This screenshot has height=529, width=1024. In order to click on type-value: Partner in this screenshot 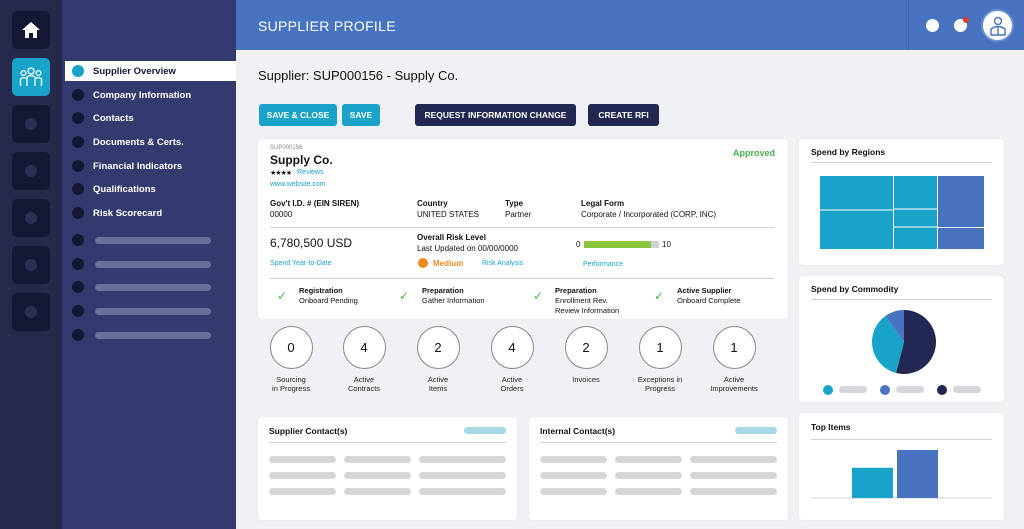, I will do `click(518, 214)`.